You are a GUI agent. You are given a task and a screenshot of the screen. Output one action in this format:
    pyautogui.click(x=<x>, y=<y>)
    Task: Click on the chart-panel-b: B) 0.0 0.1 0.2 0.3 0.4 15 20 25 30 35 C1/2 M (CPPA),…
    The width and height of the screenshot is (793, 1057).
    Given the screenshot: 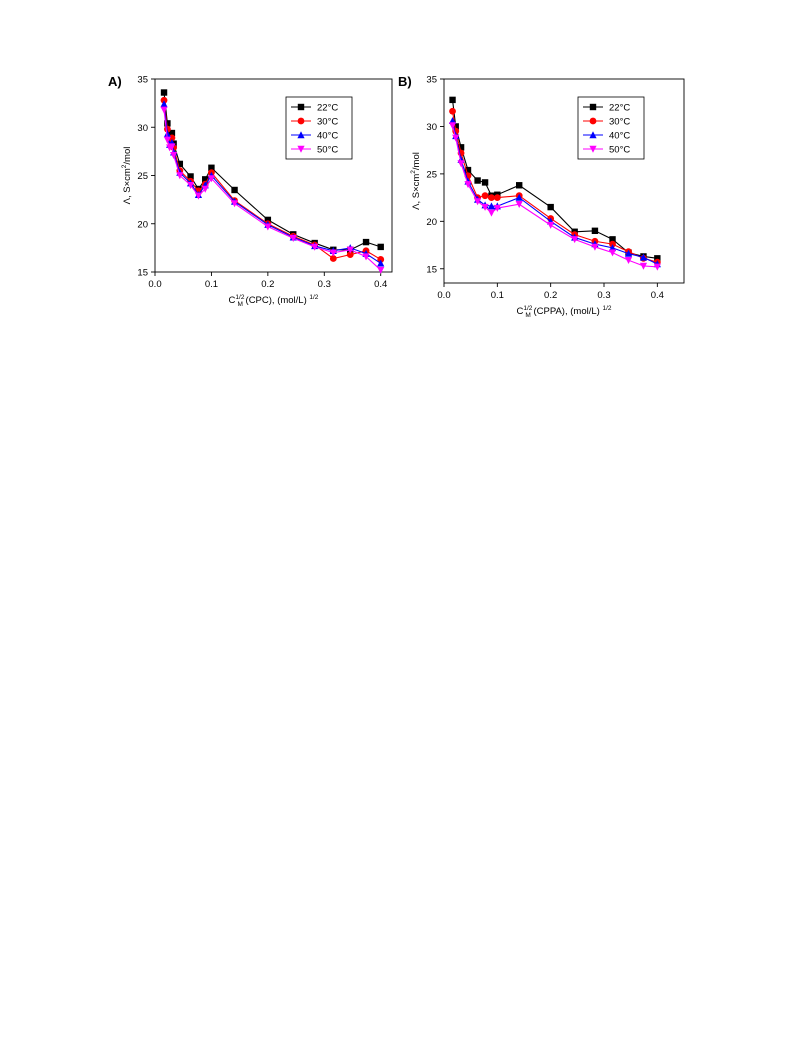 What is the action you would take?
    pyautogui.click(x=541, y=196)
    